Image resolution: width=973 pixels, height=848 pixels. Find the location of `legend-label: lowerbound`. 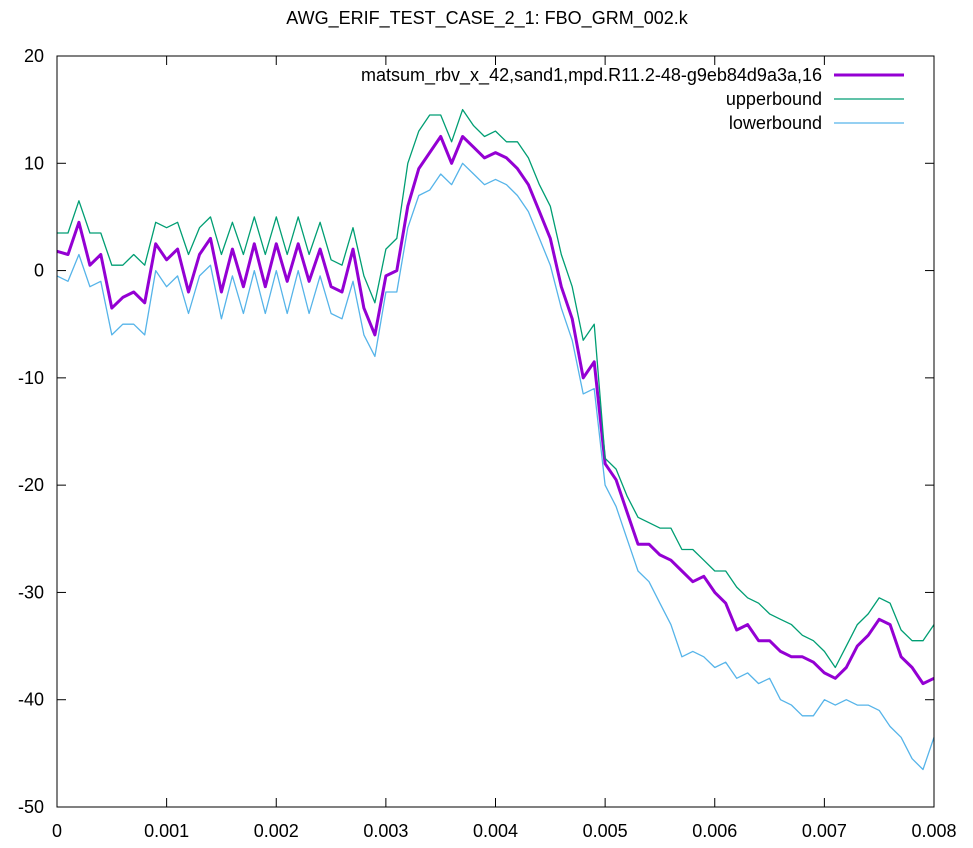

legend-label: lowerbound is located at coordinates (775, 123).